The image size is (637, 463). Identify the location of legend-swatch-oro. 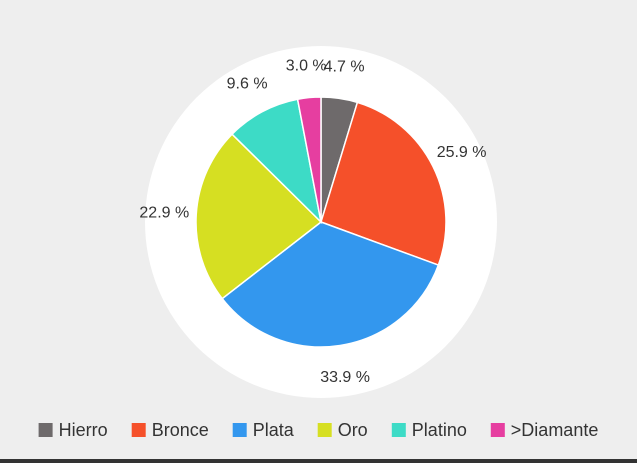
(324, 430).